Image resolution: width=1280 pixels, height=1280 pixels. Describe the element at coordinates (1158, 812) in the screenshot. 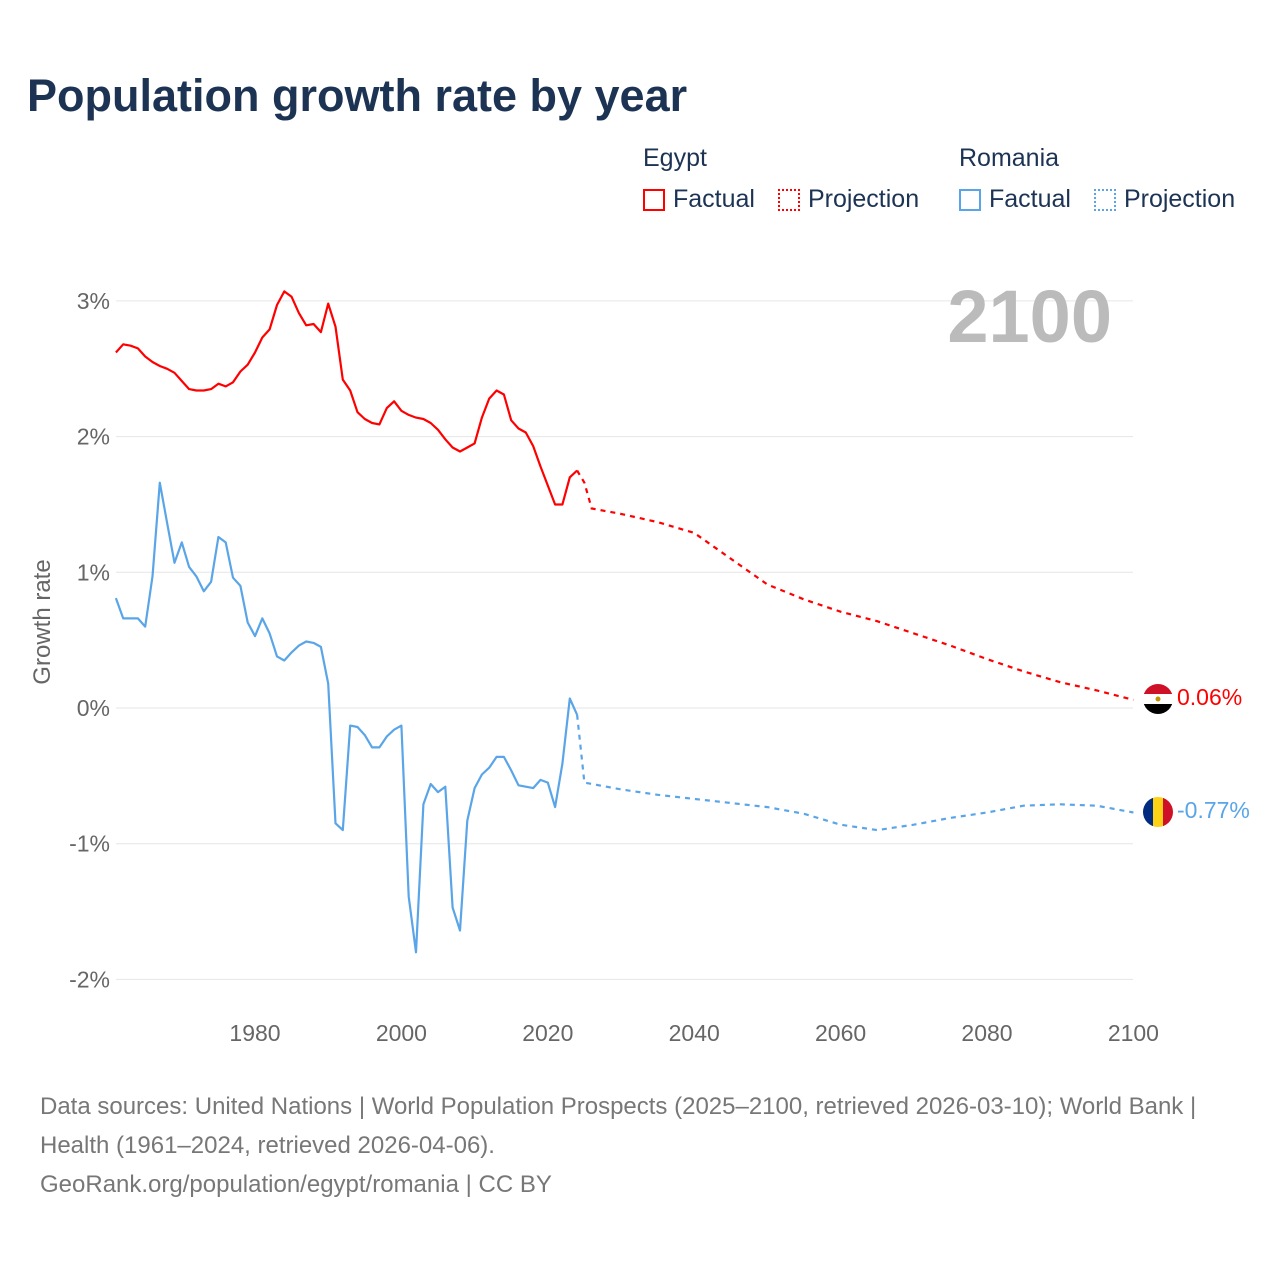

I see `romania-flag-icon` at that location.